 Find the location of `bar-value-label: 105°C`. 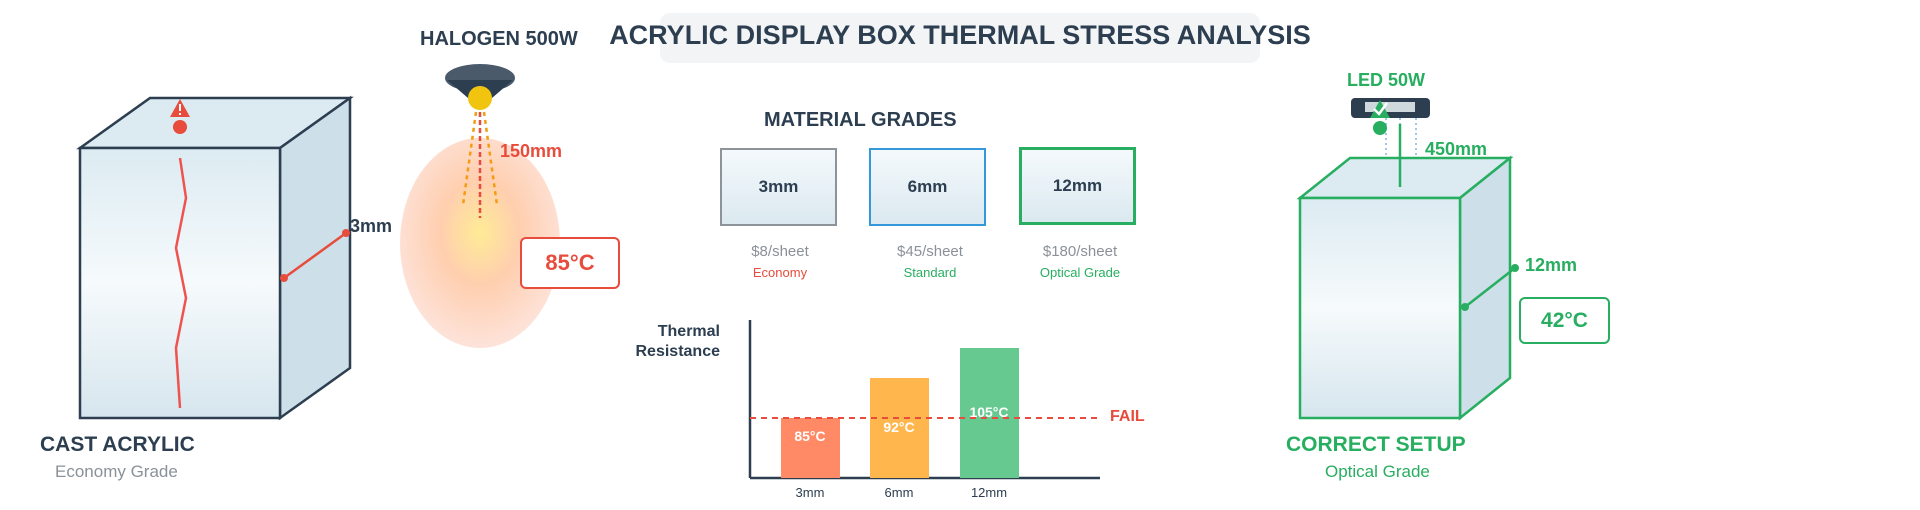

bar-value-label: 105°C is located at coordinates (989, 412).